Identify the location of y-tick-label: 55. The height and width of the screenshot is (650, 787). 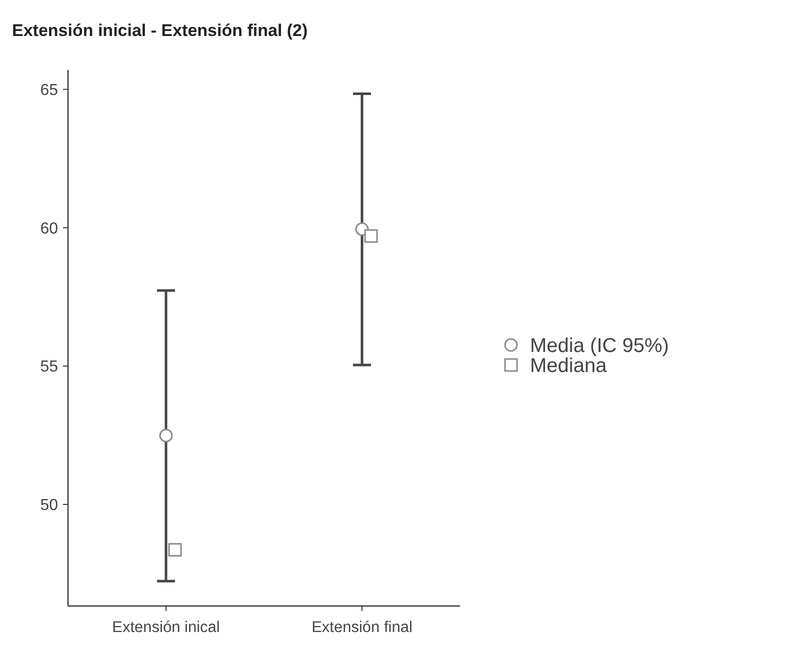
(49, 367).